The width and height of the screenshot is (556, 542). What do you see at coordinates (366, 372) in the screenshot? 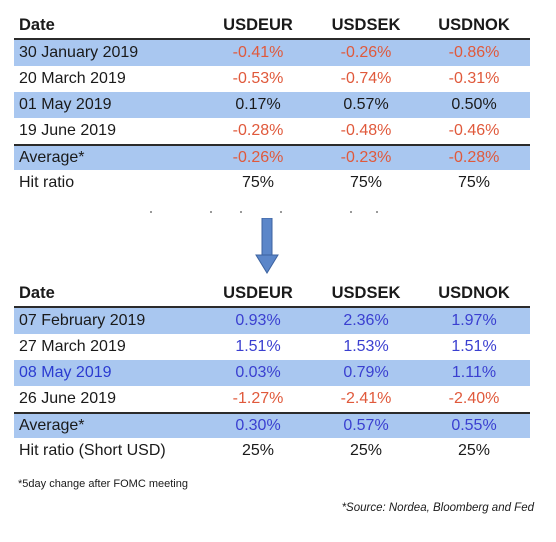
I see `cell-usdsek: 0.79%` at bounding box center [366, 372].